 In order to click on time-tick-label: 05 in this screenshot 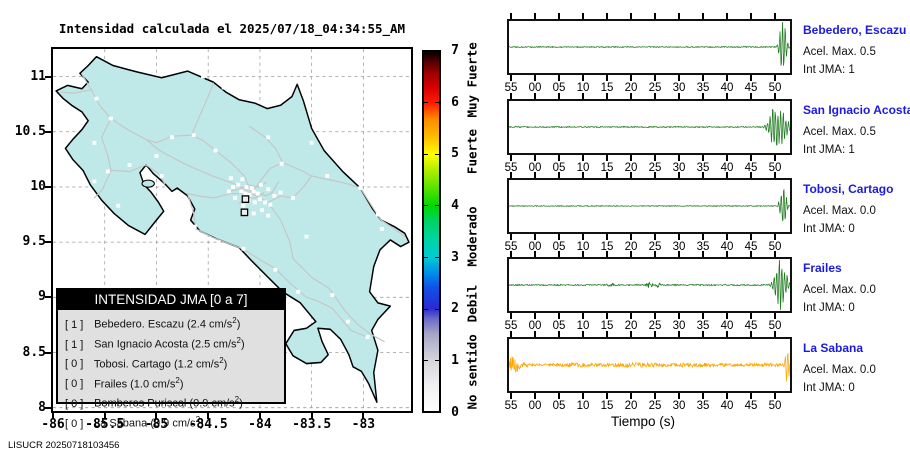, I will do `click(559, 88)`.